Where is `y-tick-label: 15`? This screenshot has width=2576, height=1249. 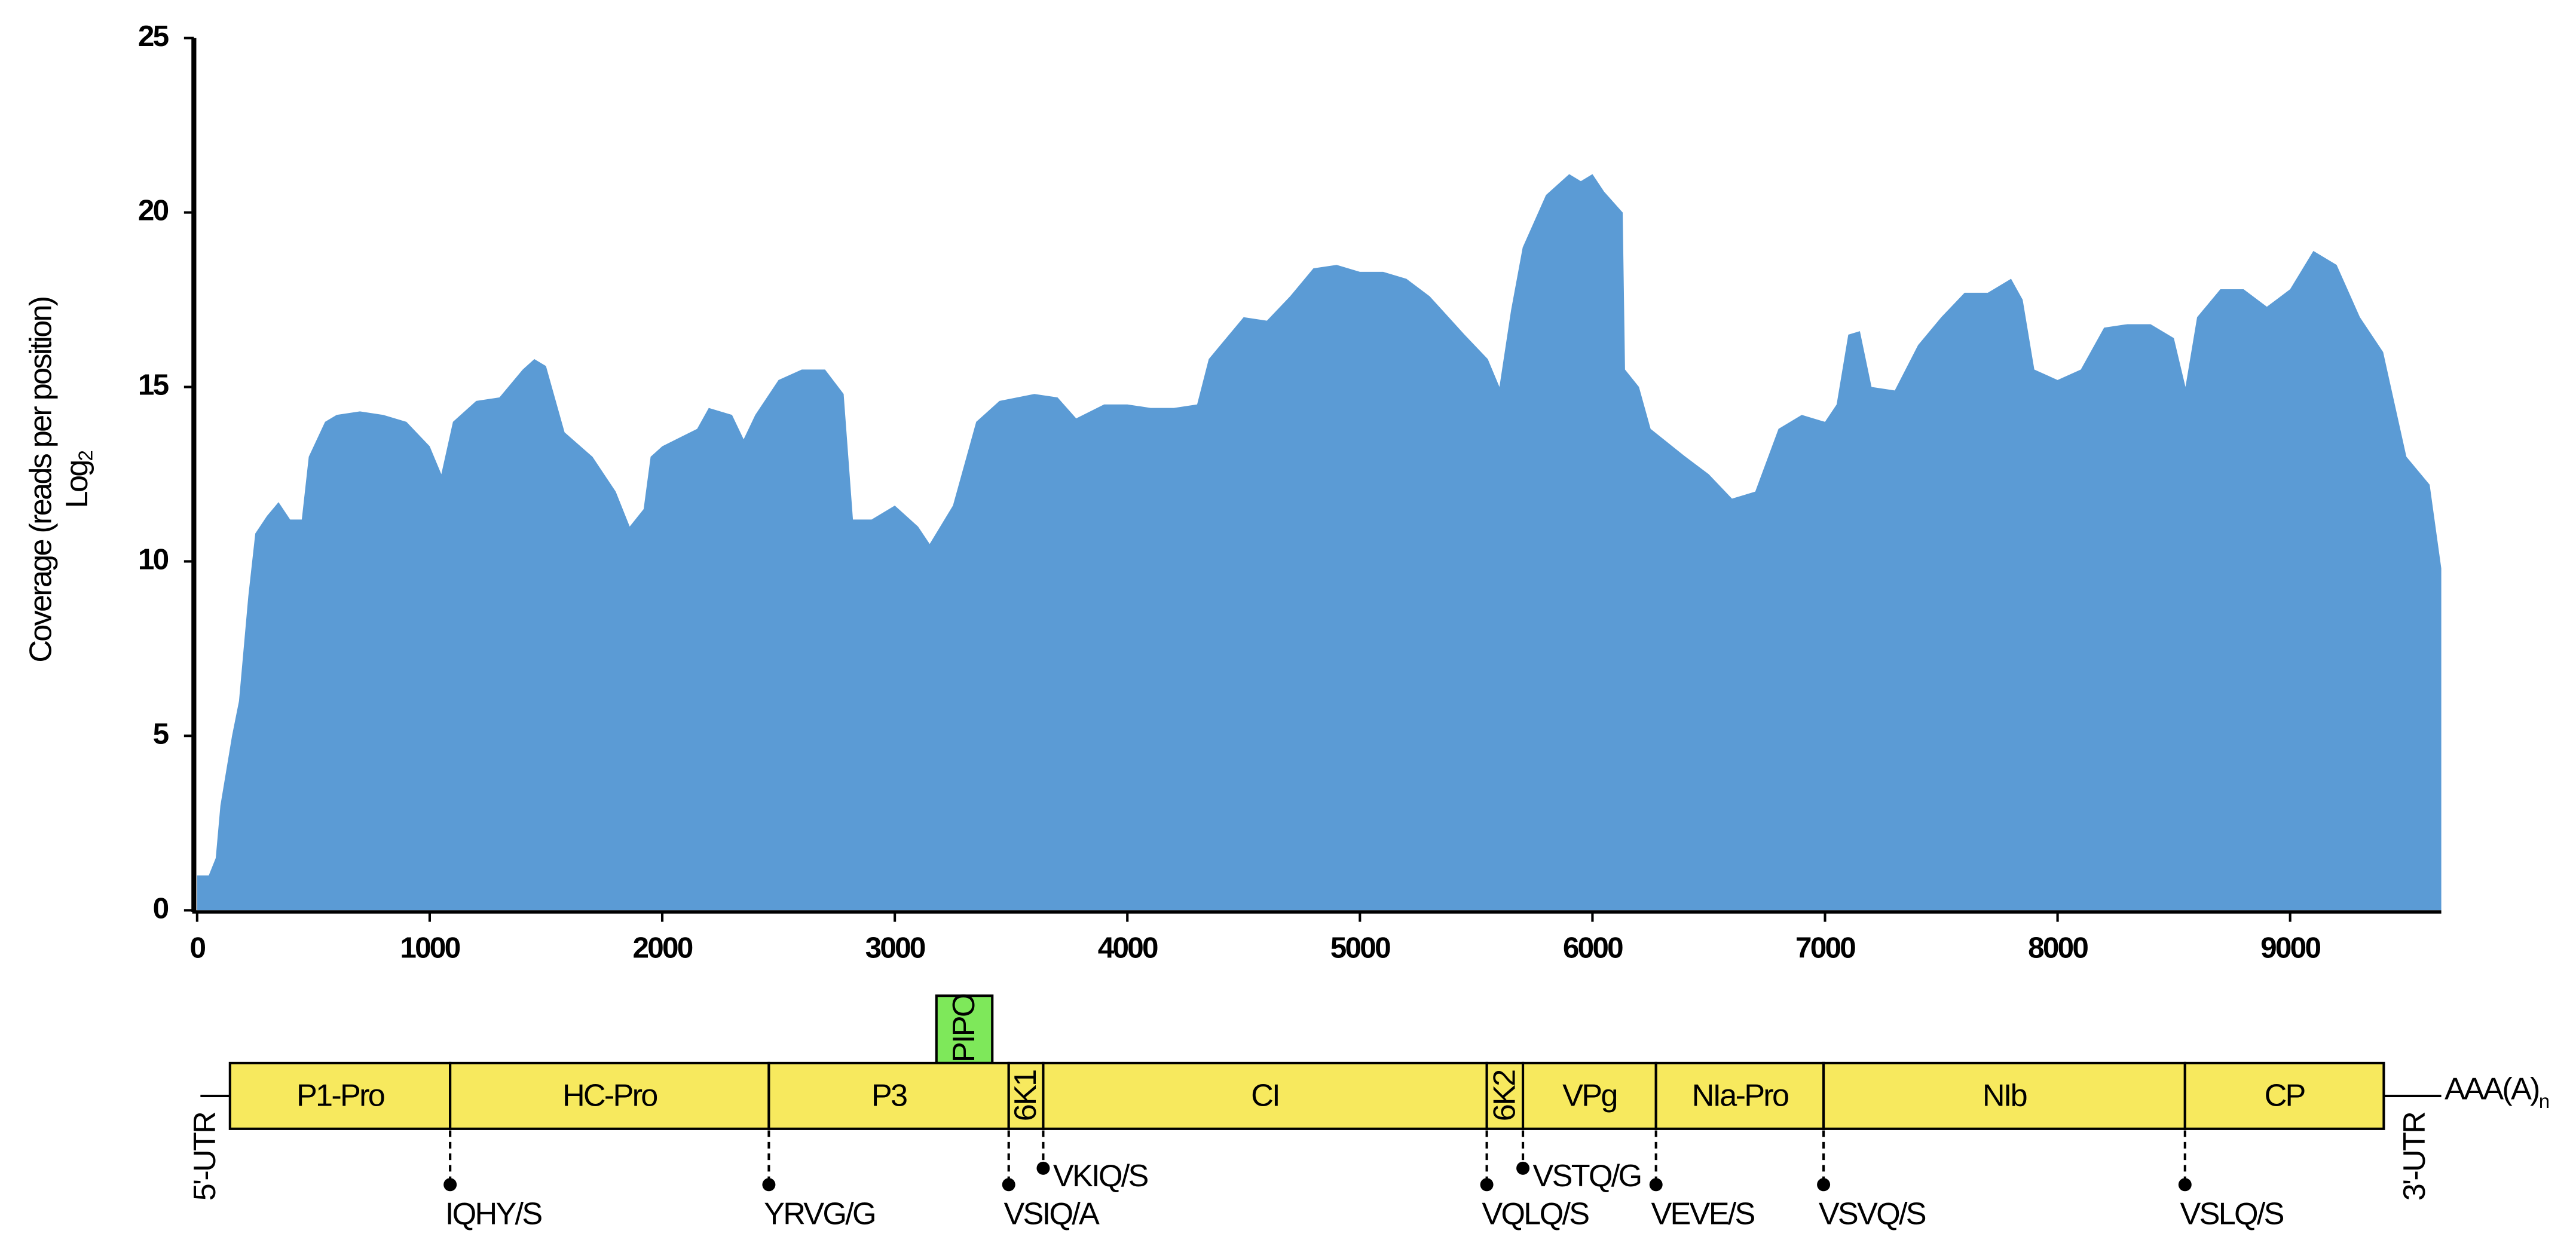 y-tick-label: 15 is located at coordinates (153, 386).